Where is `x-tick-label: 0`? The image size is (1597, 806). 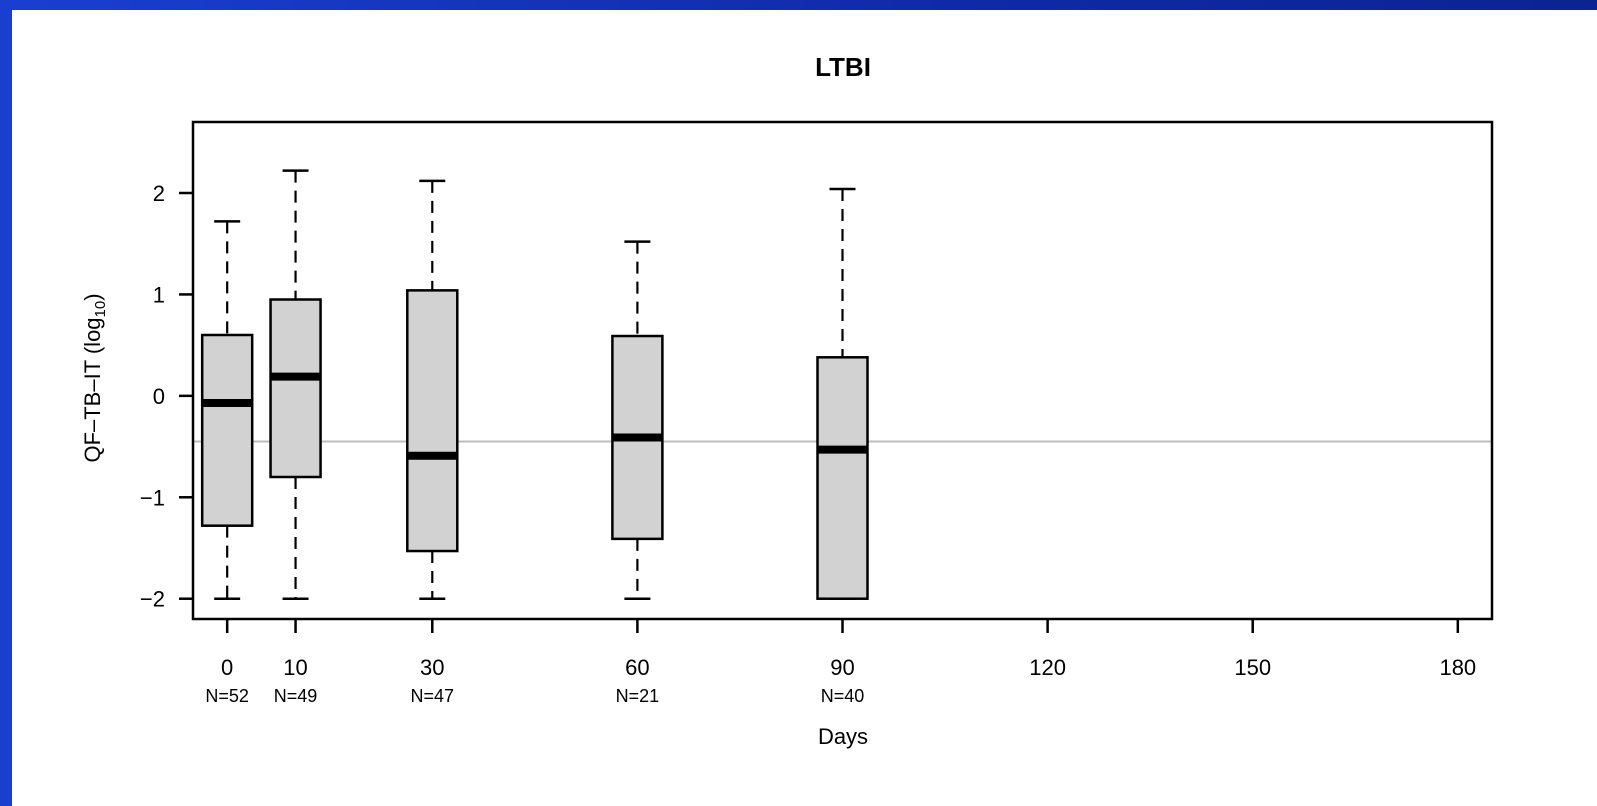 x-tick-label: 0 is located at coordinates (227, 667).